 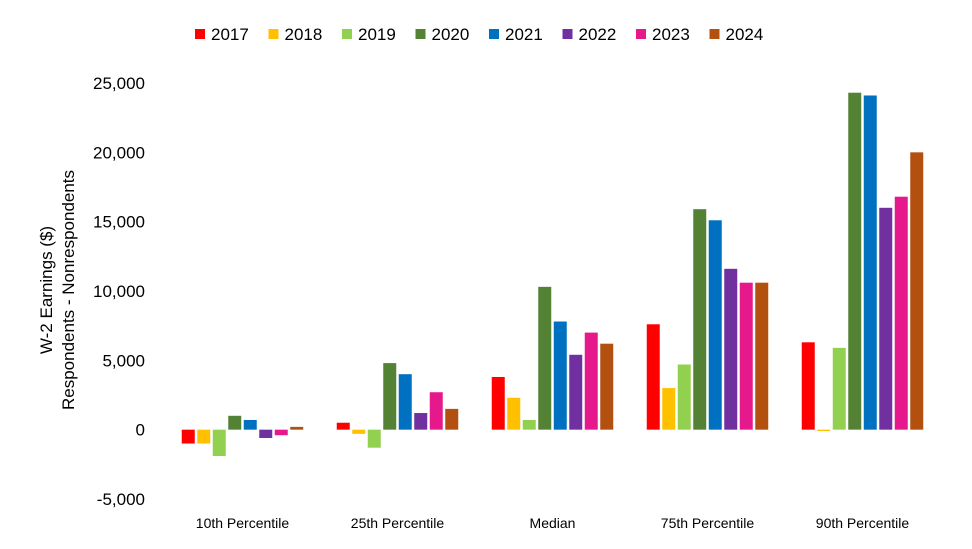 I want to click on y-tick-label: 20,000, so click(x=119, y=152).